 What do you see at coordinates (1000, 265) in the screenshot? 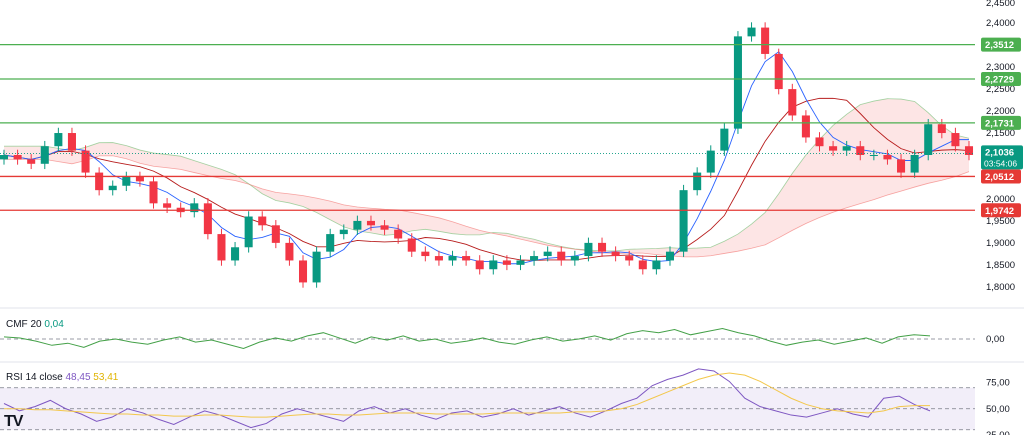
I see `y-tick-label: 1,8500` at bounding box center [1000, 265].